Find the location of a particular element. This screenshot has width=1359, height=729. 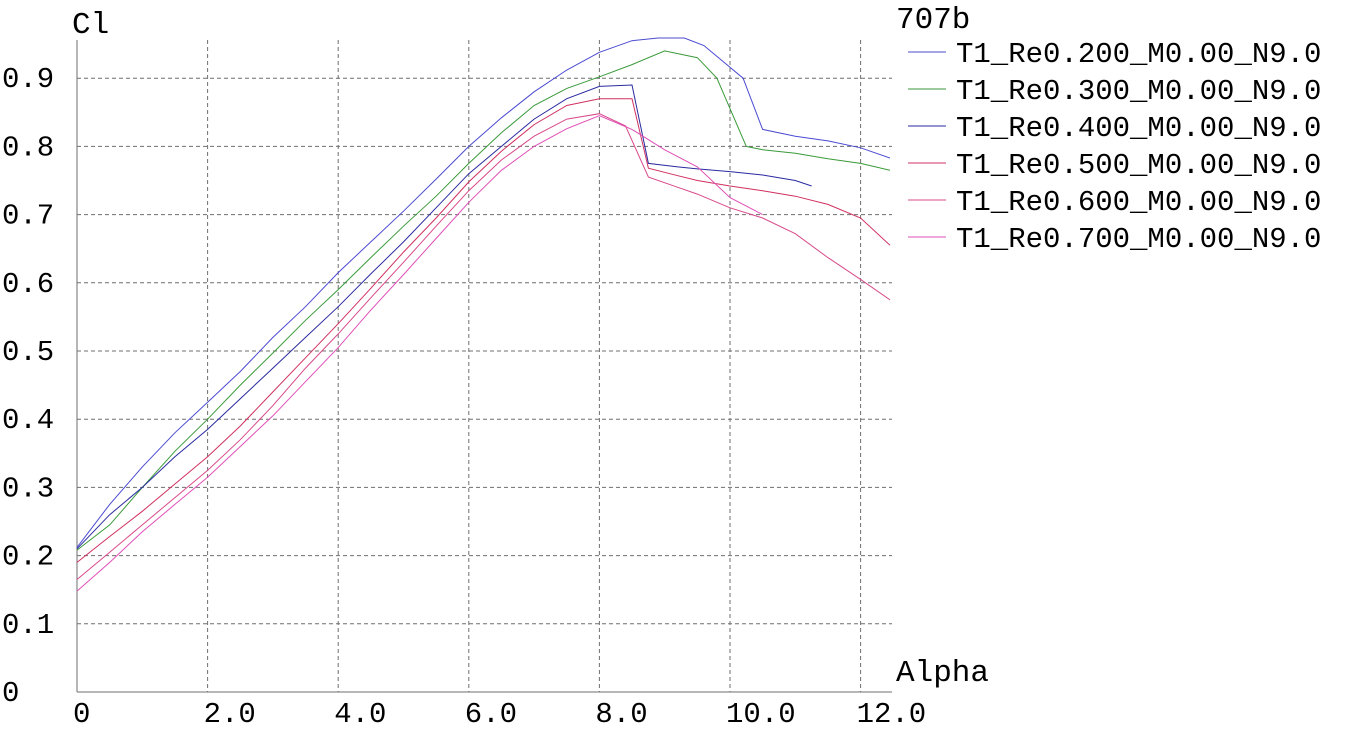

legend-label-5: T1_Re0.600_M0.00_N9.0 is located at coordinates (1138, 202).